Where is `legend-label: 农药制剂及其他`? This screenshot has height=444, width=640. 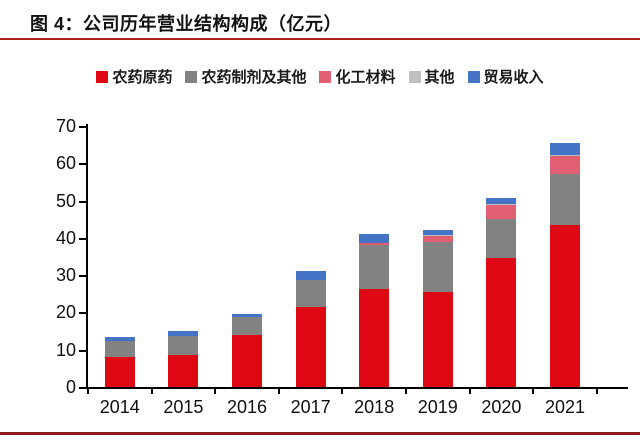
legend-label: 农药制剂及其他 is located at coordinates (254, 77).